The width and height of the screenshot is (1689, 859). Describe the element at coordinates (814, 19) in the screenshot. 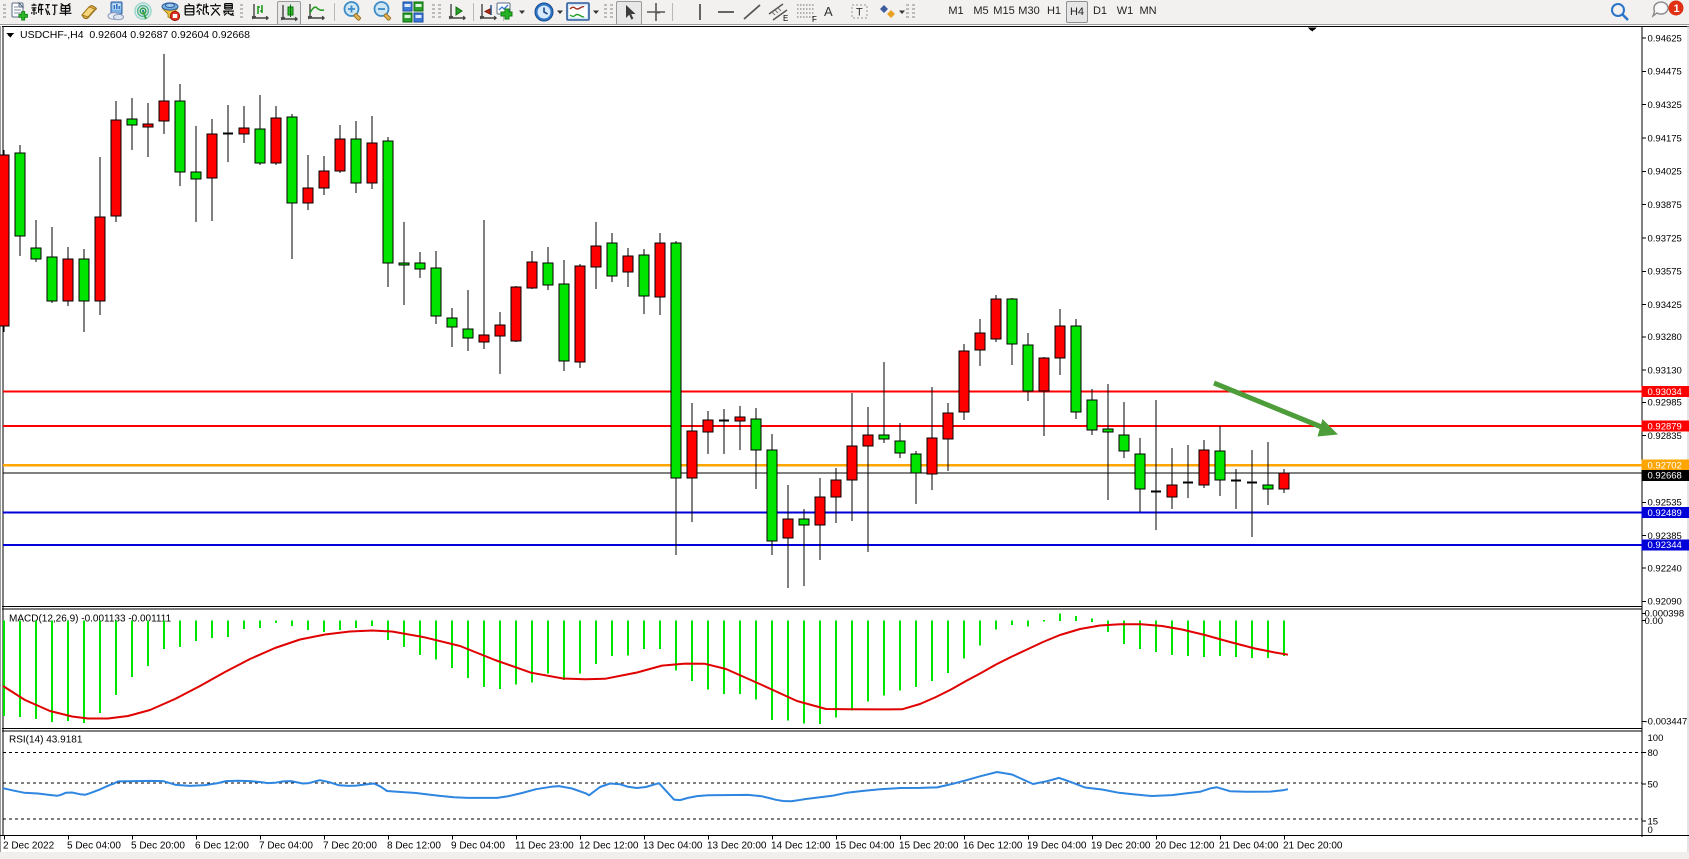

I see `svg-text: F` at that location.